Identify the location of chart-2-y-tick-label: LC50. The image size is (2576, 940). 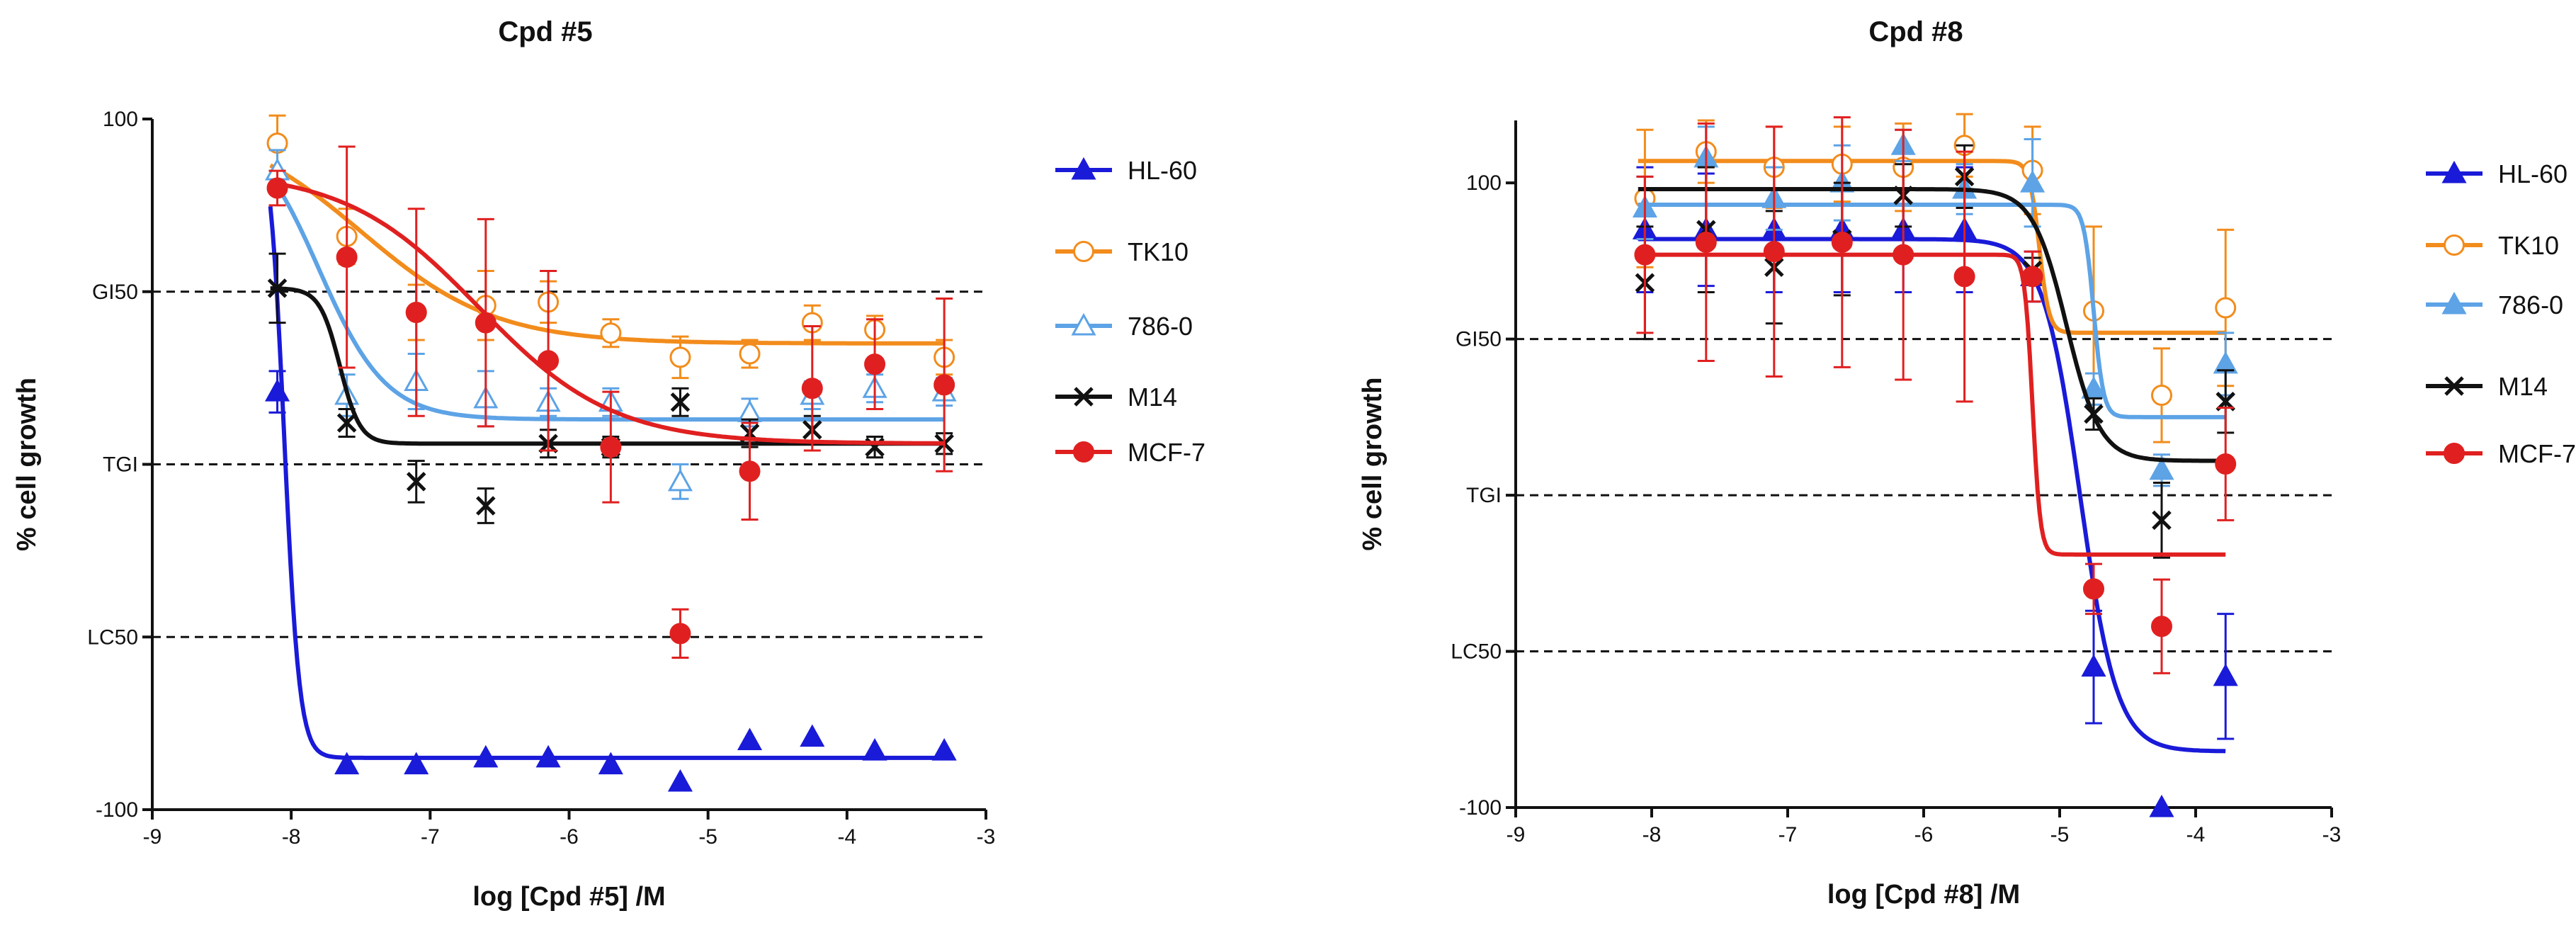
(1477, 652).